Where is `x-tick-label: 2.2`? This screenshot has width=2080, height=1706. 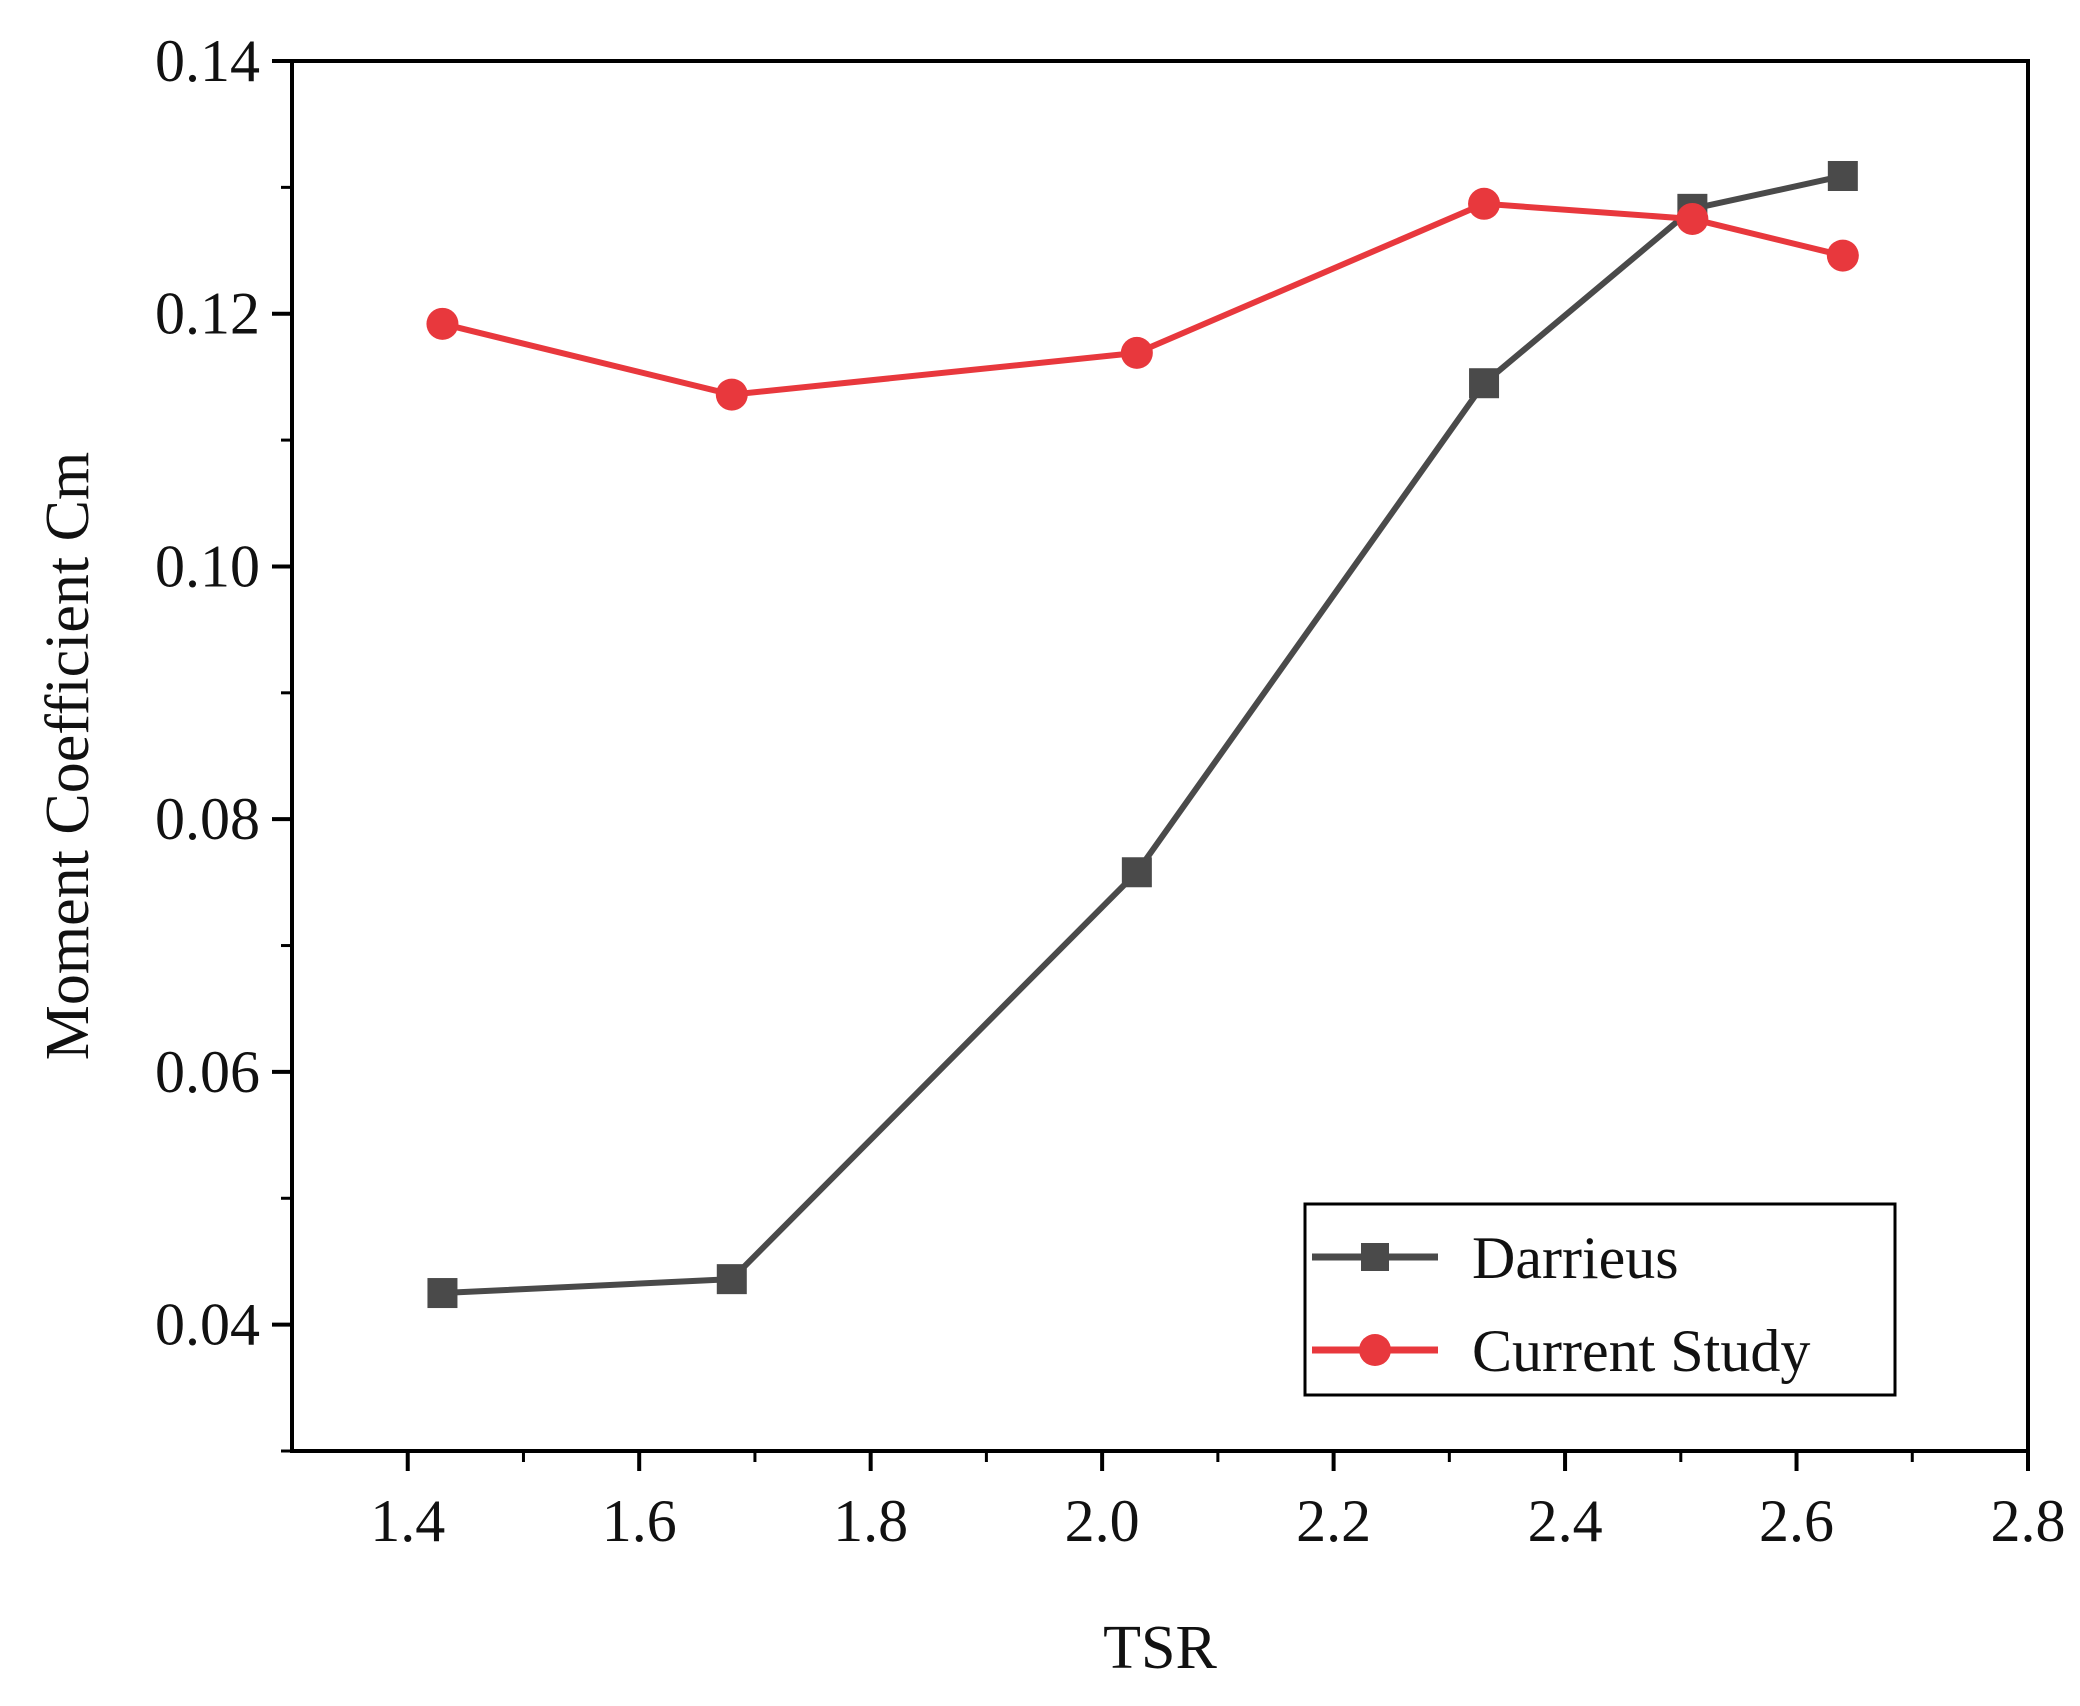 x-tick-label: 2.2 is located at coordinates (1333, 1521).